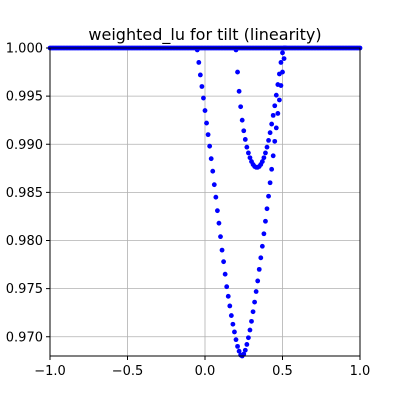 The image size is (400, 400). Describe the element at coordinates (282, 371) in the screenshot. I see `x-tick-label: 0.5` at that location.